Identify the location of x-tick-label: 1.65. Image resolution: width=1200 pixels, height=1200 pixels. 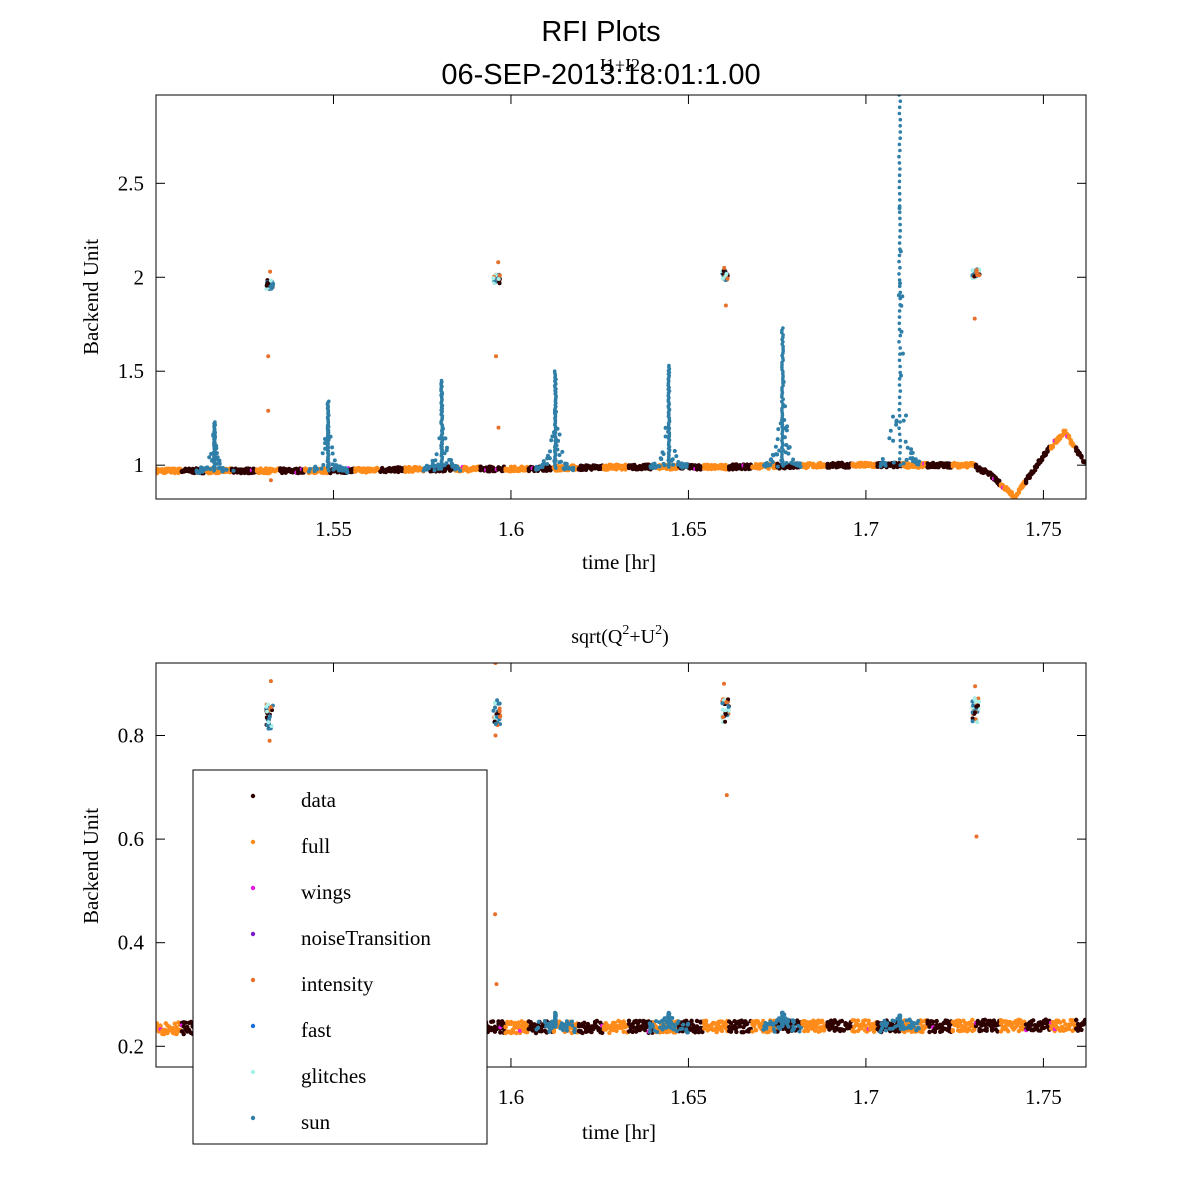
(688, 1097).